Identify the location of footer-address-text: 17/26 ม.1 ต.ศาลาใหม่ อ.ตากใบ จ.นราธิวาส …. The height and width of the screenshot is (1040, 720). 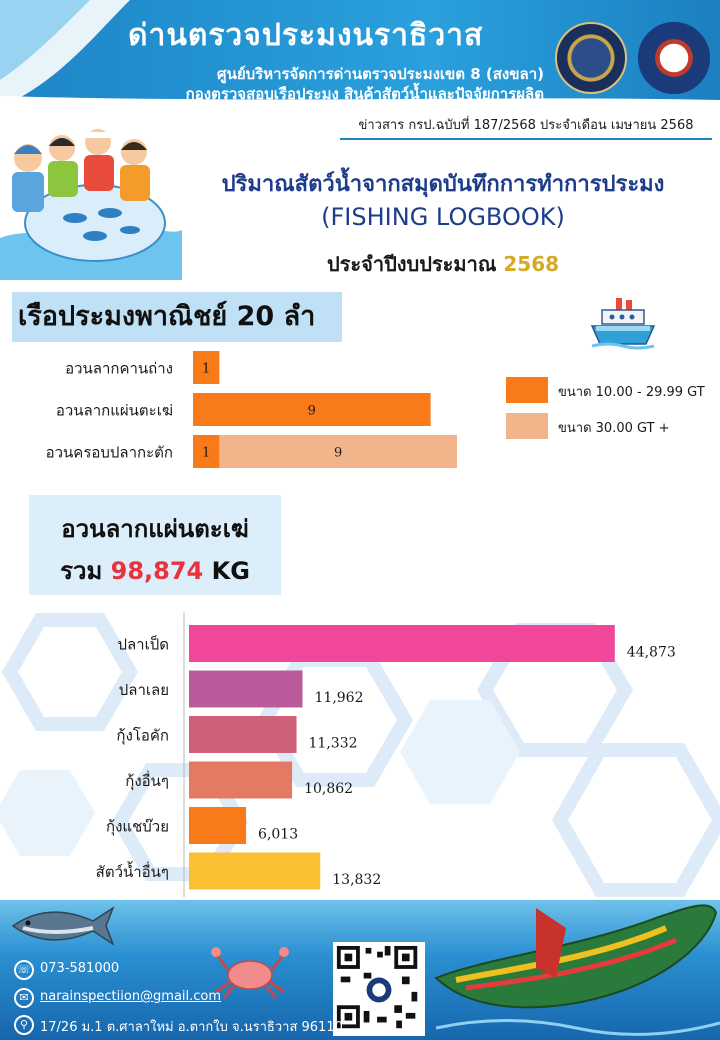
(191, 1027).